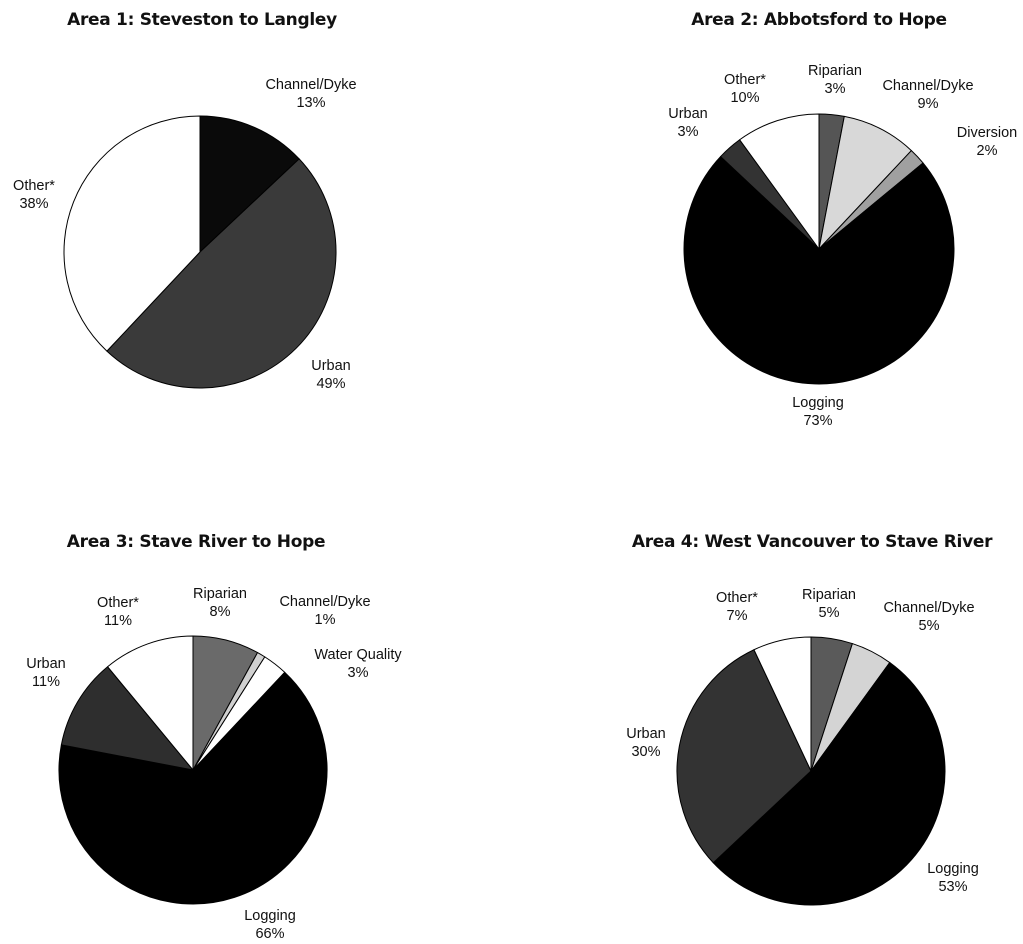 The width and height of the screenshot is (1023, 944). Describe the element at coordinates (46, 673) in the screenshot. I see `chart-3-label-urban: Urban 11%` at that location.